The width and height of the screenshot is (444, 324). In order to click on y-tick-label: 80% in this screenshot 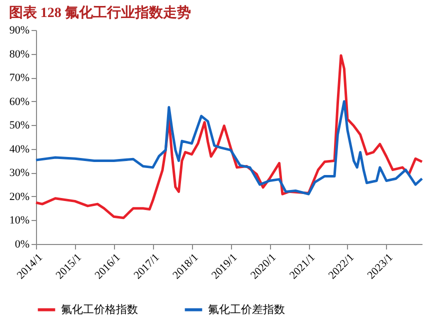, I will do `click(19, 54)`.